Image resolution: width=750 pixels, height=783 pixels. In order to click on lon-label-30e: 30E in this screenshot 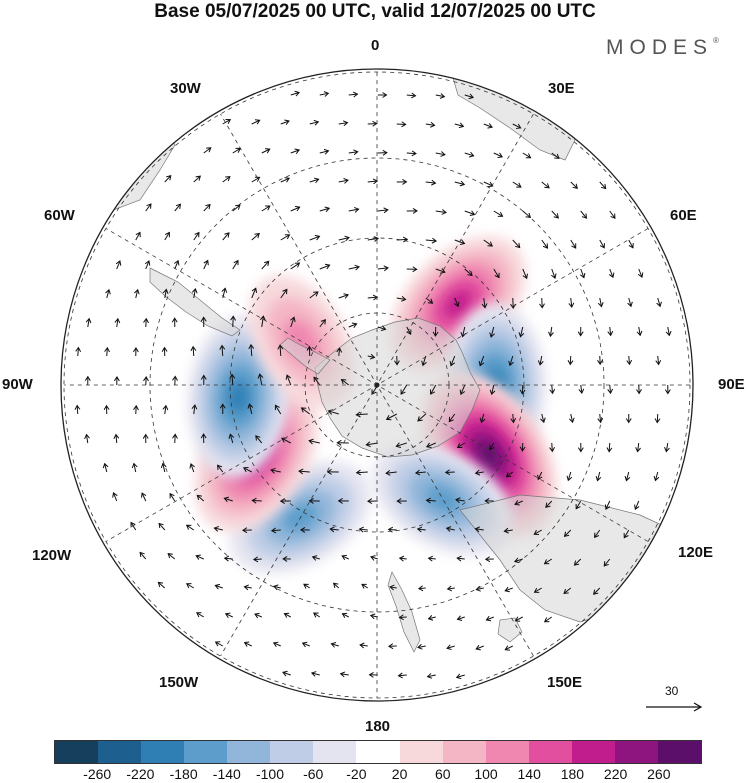, I will do `click(561, 88)`.